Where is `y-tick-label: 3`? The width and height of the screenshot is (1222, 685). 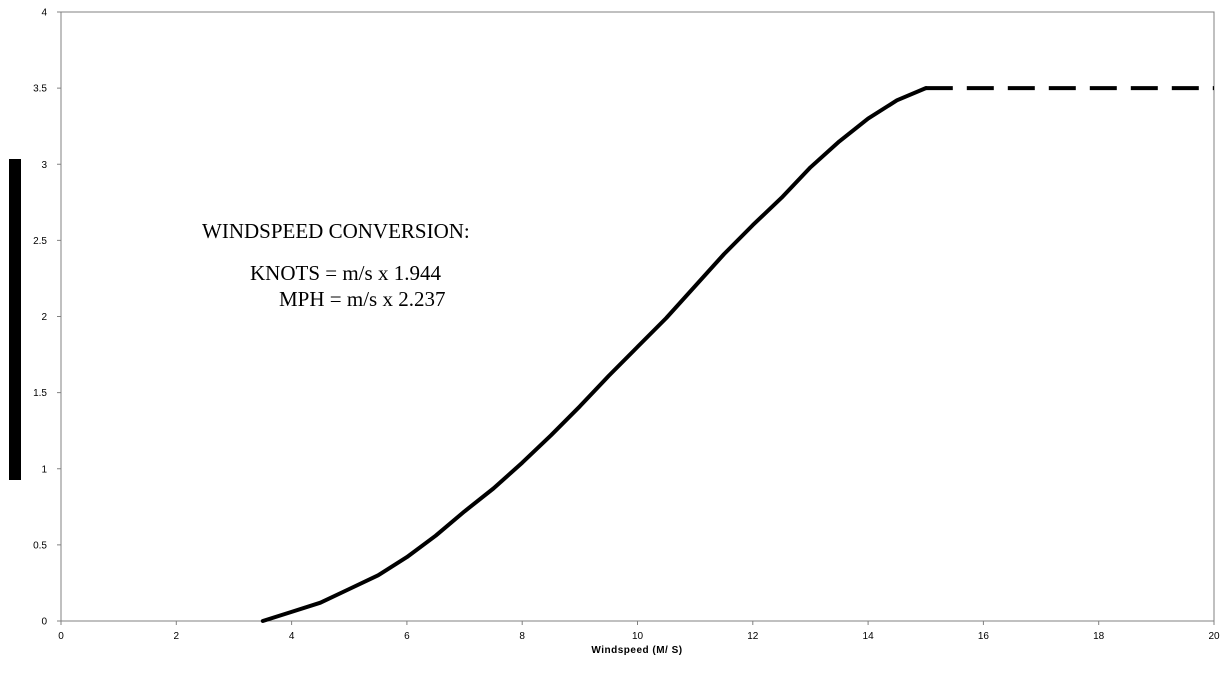 y-tick-label: 3 is located at coordinates (44, 165).